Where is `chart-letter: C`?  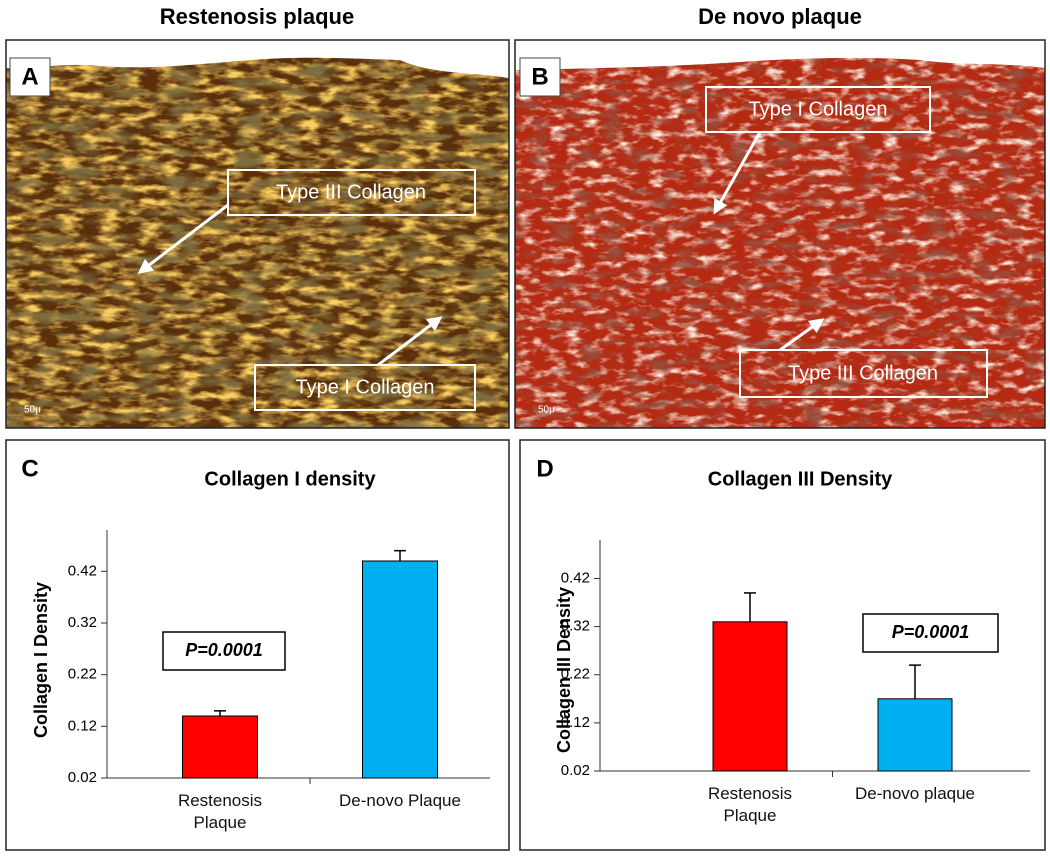
chart-letter: C is located at coordinates (29, 468).